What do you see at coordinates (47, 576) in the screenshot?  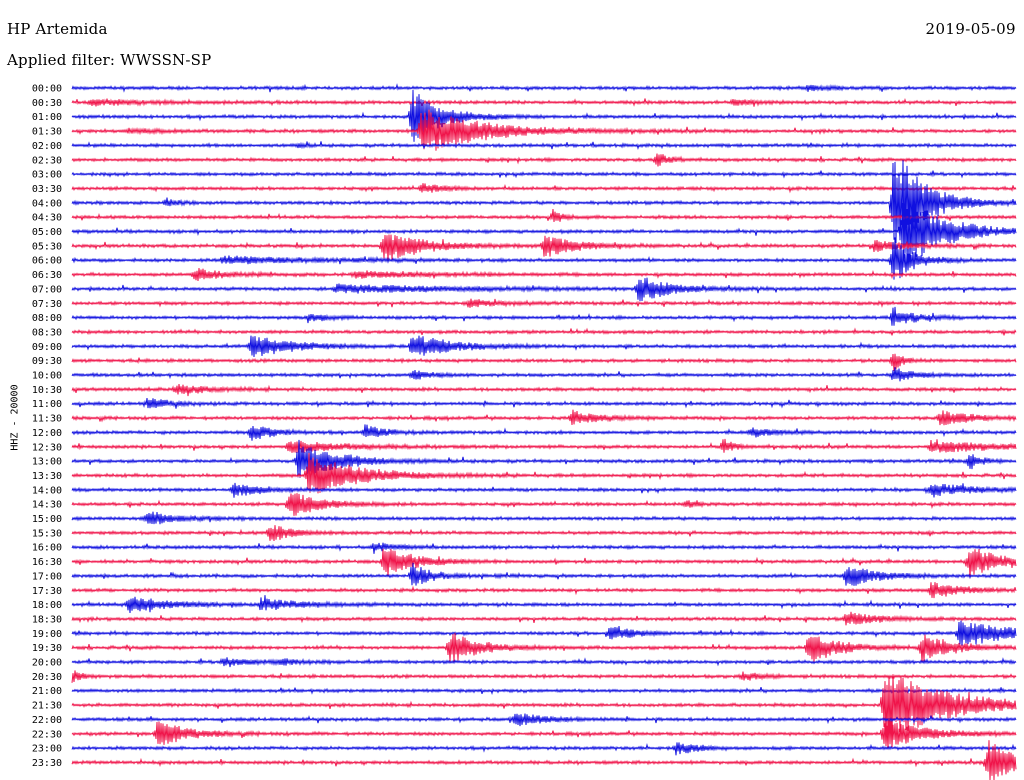 I see `time-label: 17:00` at bounding box center [47, 576].